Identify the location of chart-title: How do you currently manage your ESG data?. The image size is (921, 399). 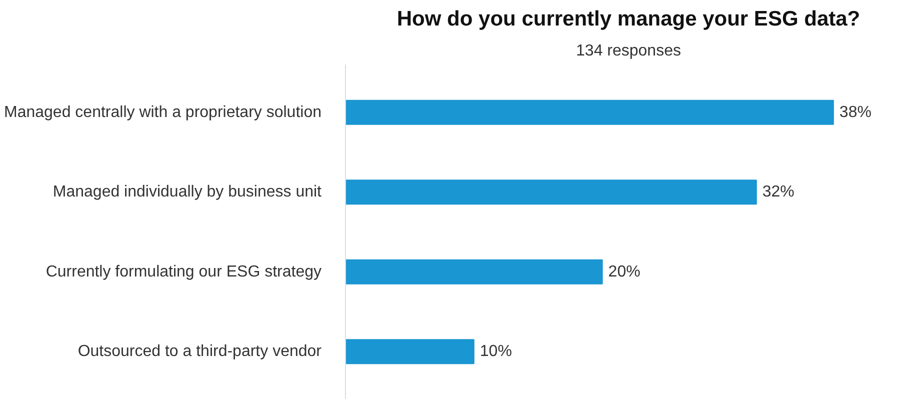
(628, 19).